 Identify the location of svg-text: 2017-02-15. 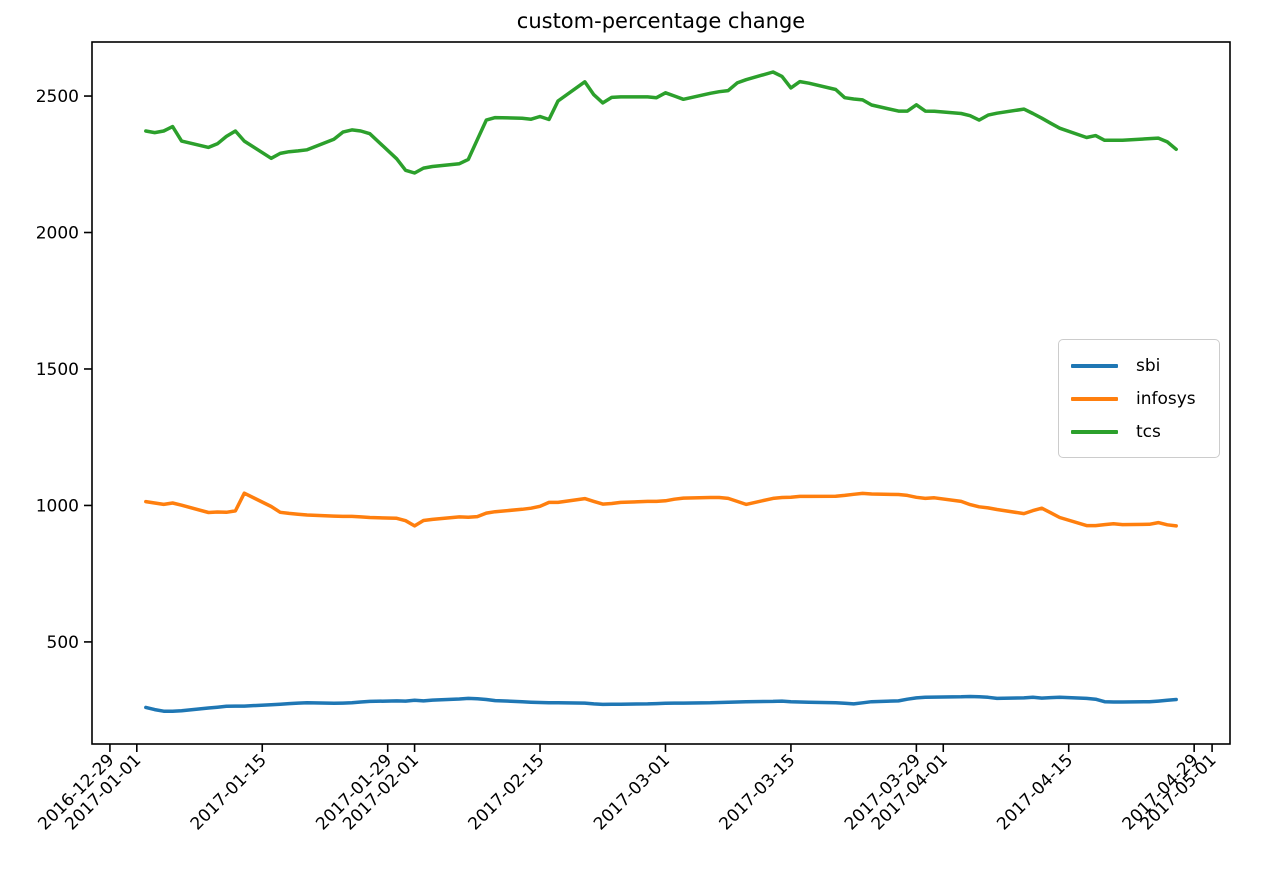
(507, 792).